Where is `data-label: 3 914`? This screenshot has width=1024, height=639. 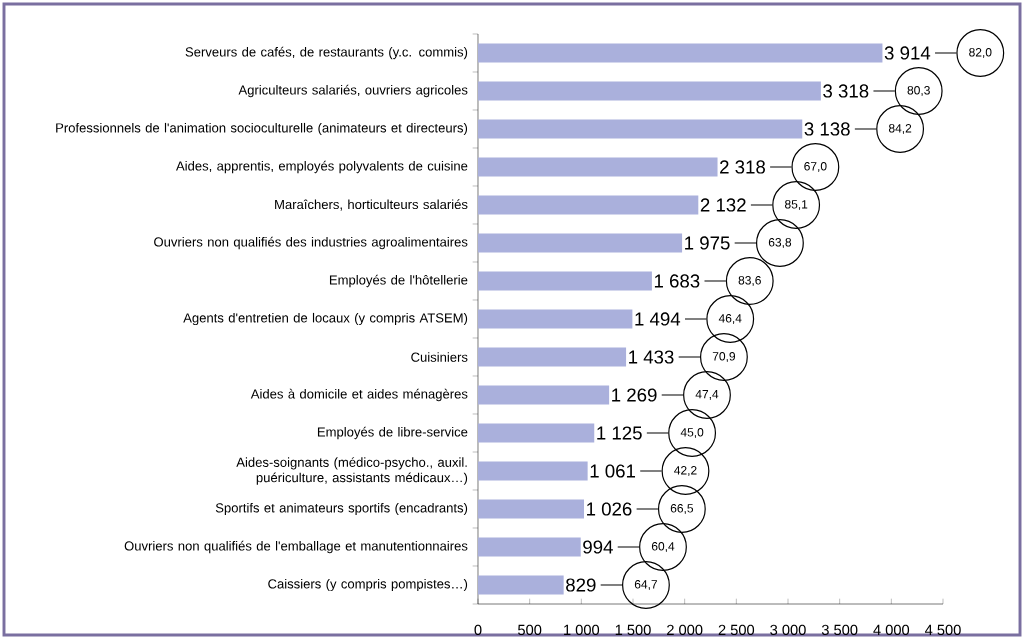 data-label: 3 914 is located at coordinates (907, 53).